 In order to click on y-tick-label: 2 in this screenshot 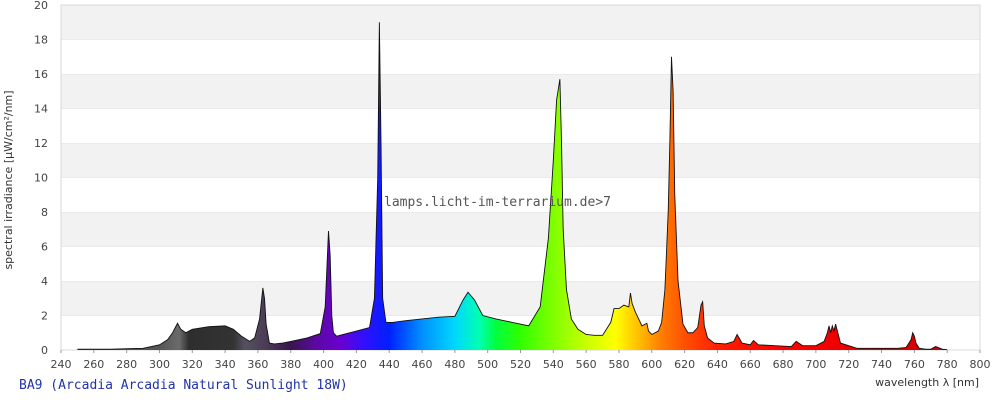, I will do `click(44, 316)`.